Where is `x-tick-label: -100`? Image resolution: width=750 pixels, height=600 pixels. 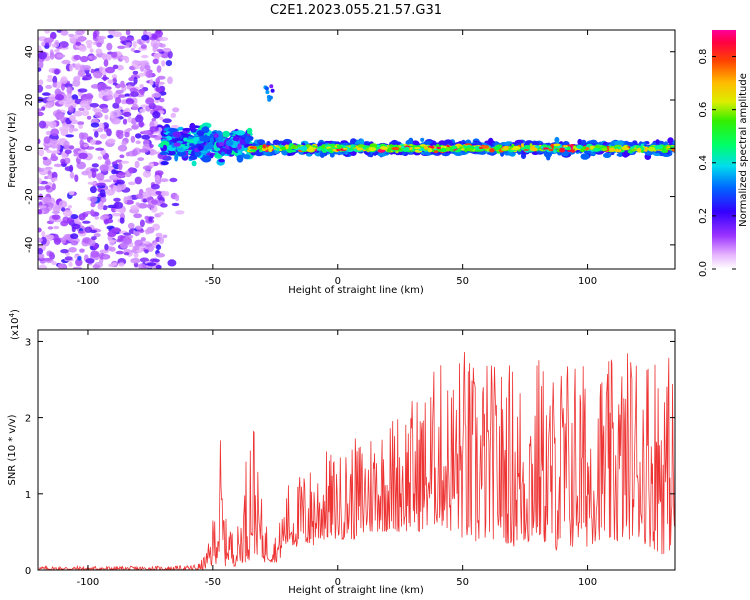
x-tick-label: -100 is located at coordinates (88, 281).